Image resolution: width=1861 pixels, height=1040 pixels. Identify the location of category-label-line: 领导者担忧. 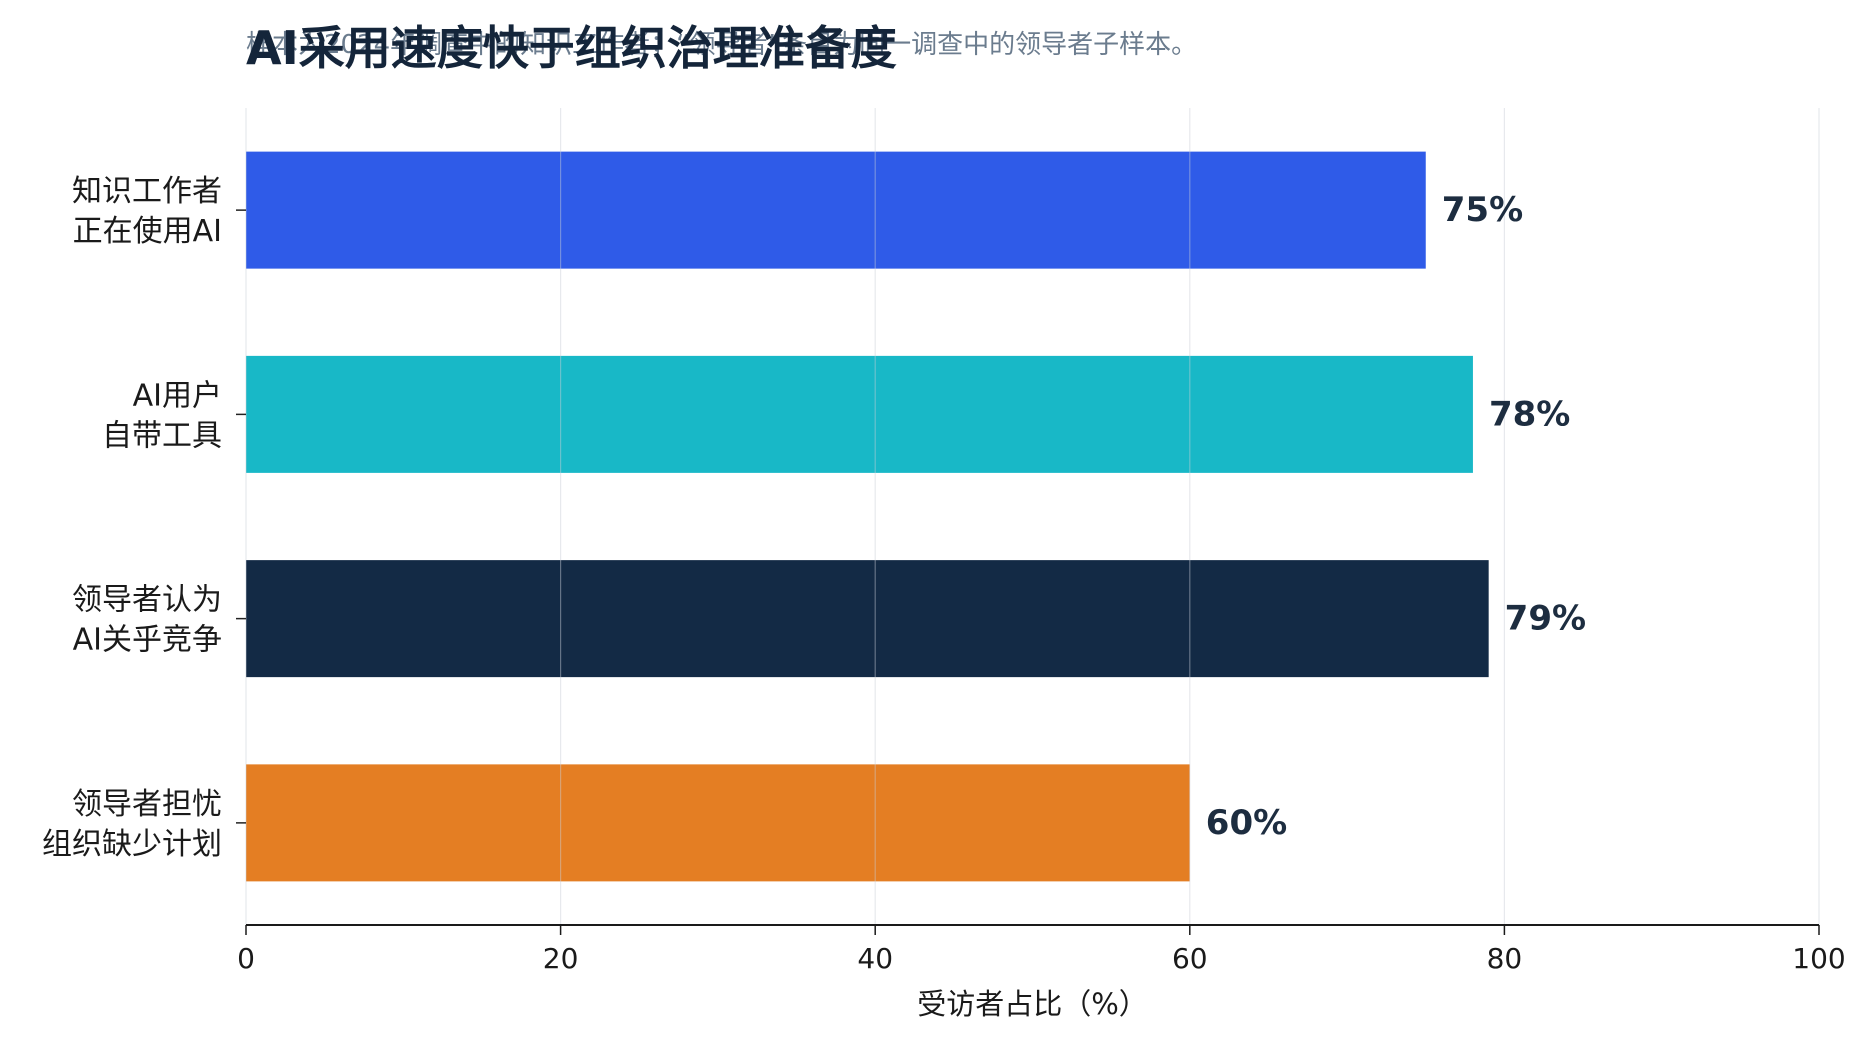
(147, 804).